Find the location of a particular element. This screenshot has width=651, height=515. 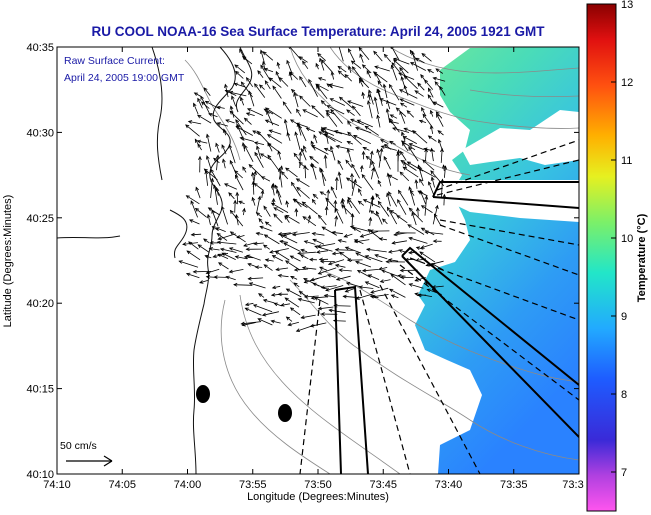

y-tick-label: 40:25 is located at coordinates (40, 219).